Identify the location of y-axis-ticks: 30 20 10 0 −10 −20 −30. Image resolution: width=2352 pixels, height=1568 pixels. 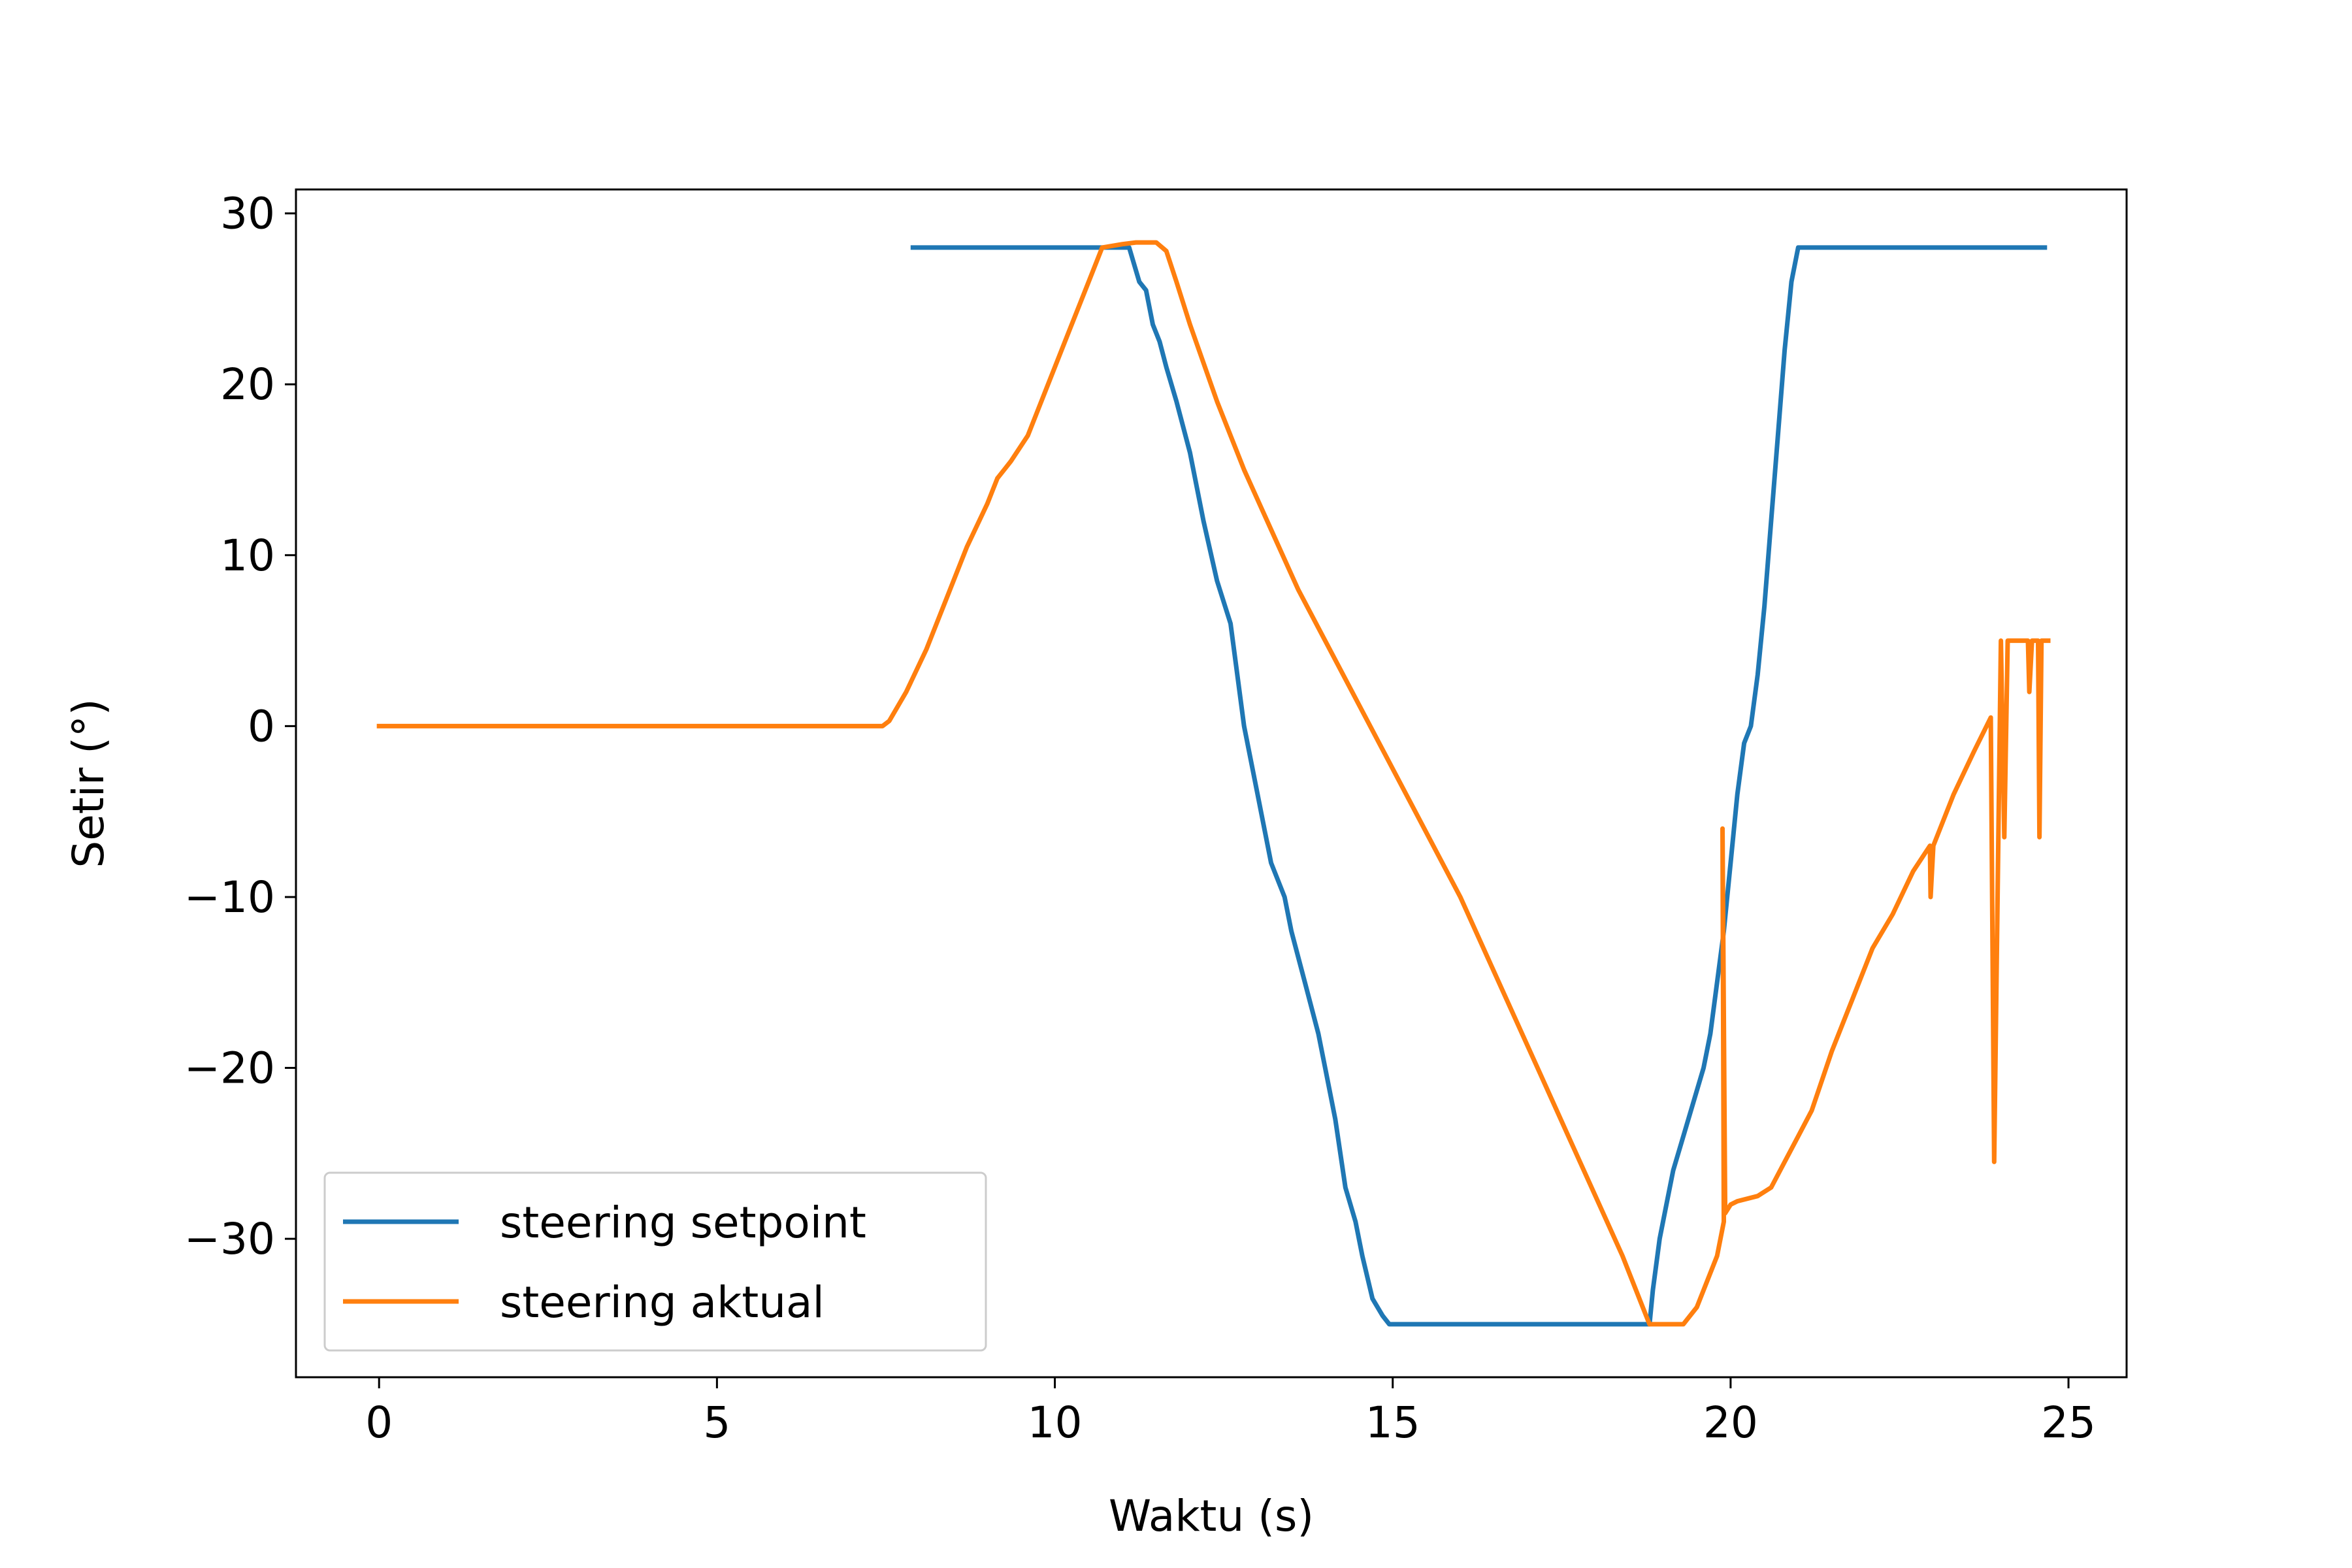
(240, 726).